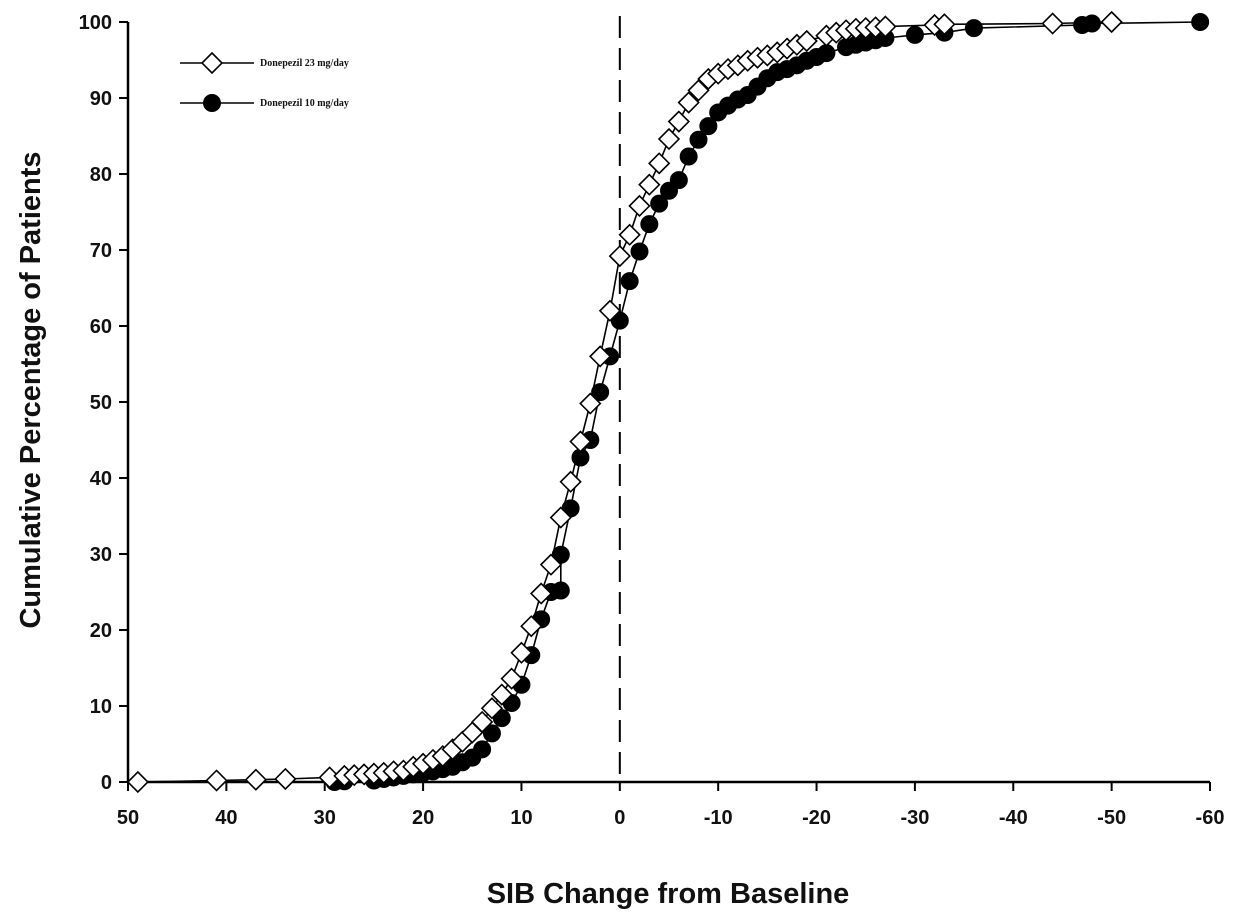 This screenshot has width=1246, height=913. What do you see at coordinates (101, 707) in the screenshot?
I see `y-tick-label: 10` at bounding box center [101, 707].